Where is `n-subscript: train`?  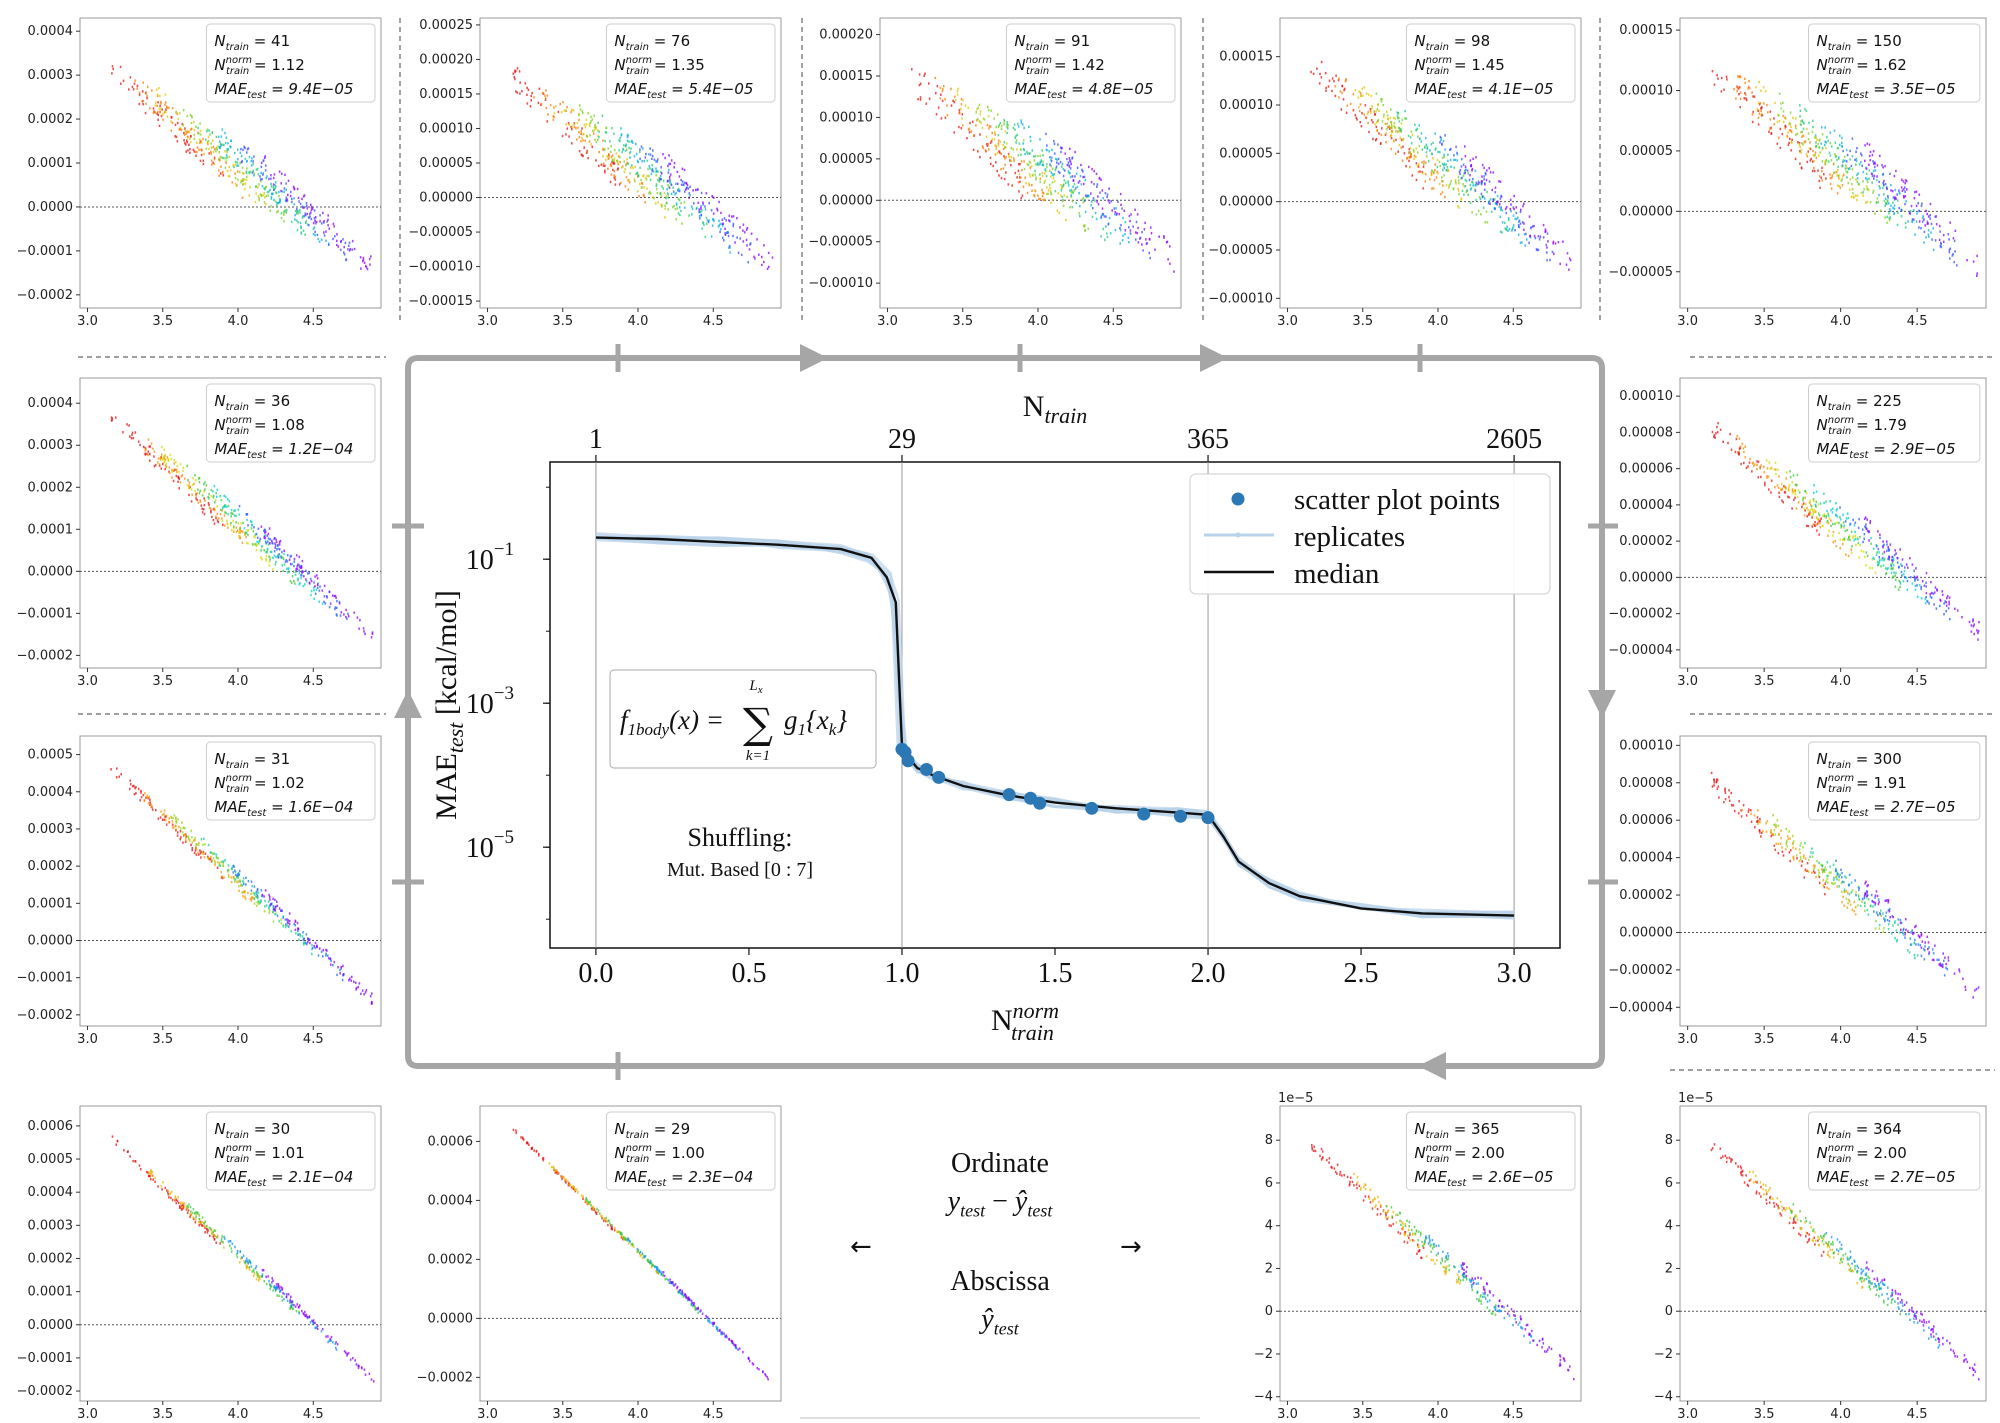 n-subscript: train is located at coordinates (1839, 431).